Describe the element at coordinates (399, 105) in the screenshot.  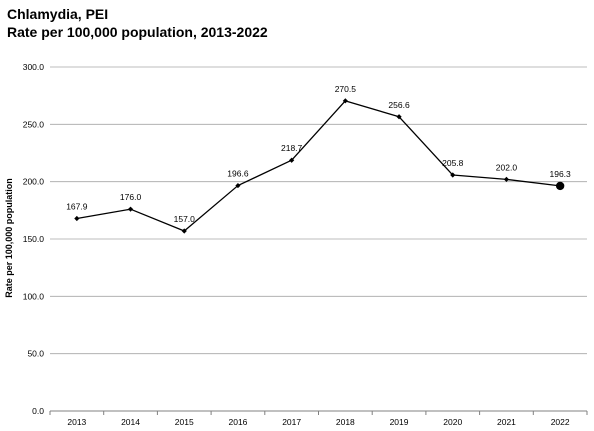
I see `data-label: 256.6` at that location.